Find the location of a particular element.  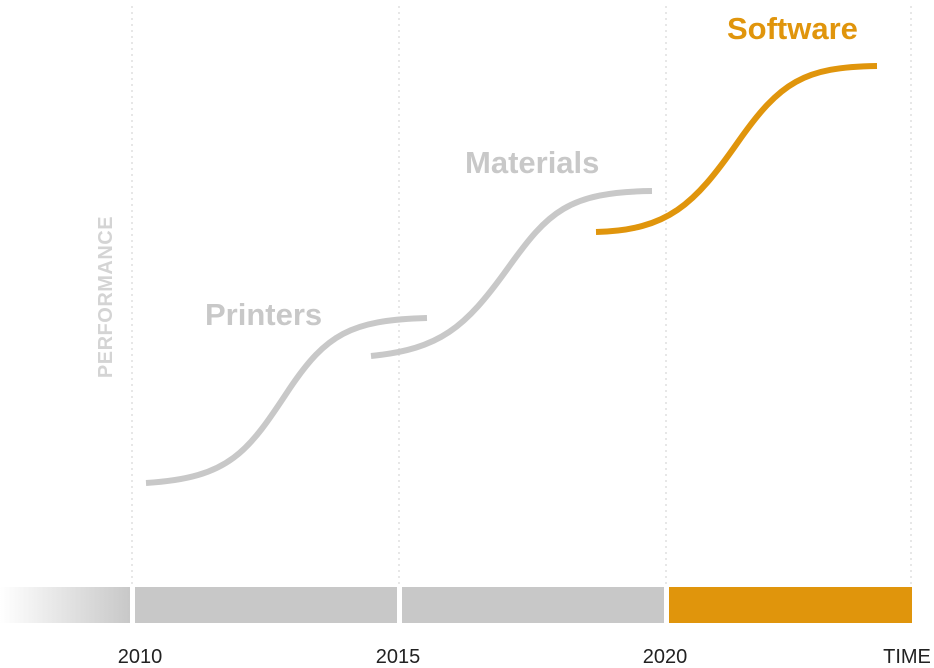

timeline-segment-software is located at coordinates (790, 605).